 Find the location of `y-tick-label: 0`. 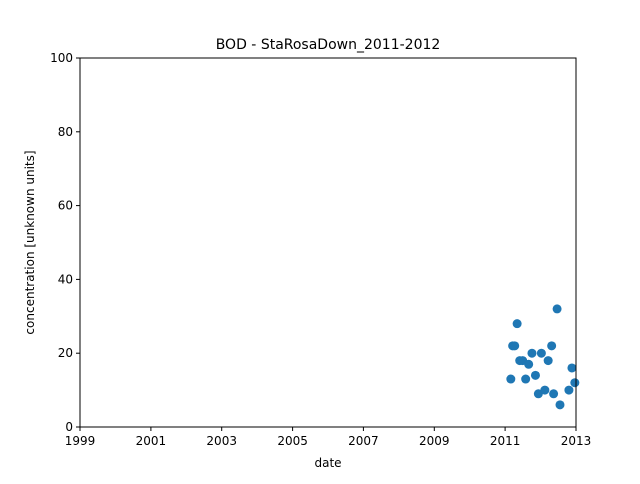

y-tick-label: 0 is located at coordinates (69, 427).